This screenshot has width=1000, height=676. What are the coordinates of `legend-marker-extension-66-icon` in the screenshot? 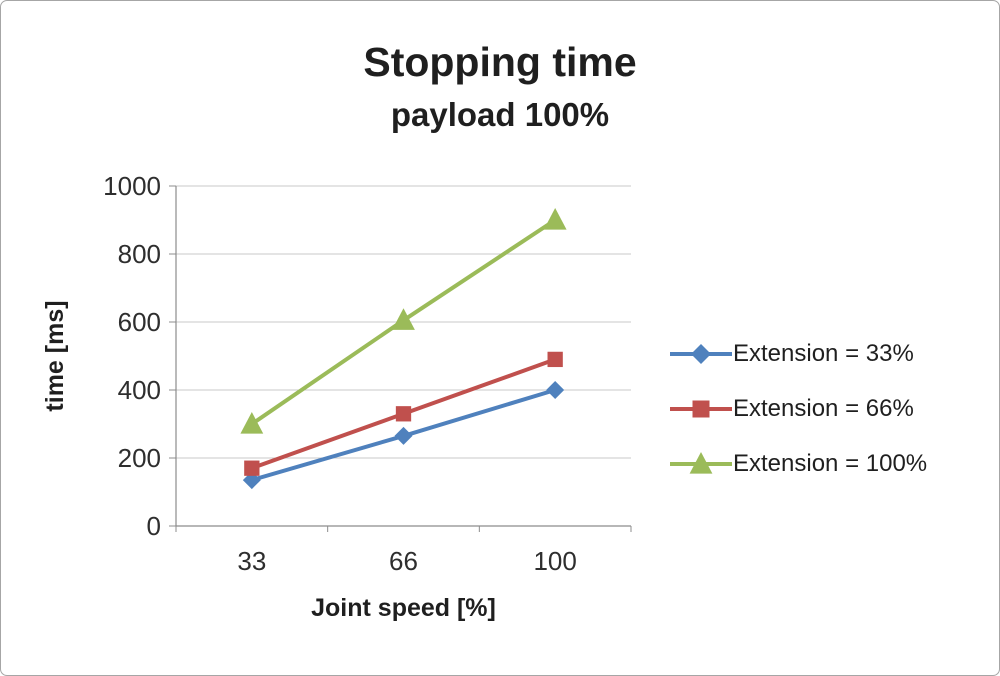 It's located at (701, 409).